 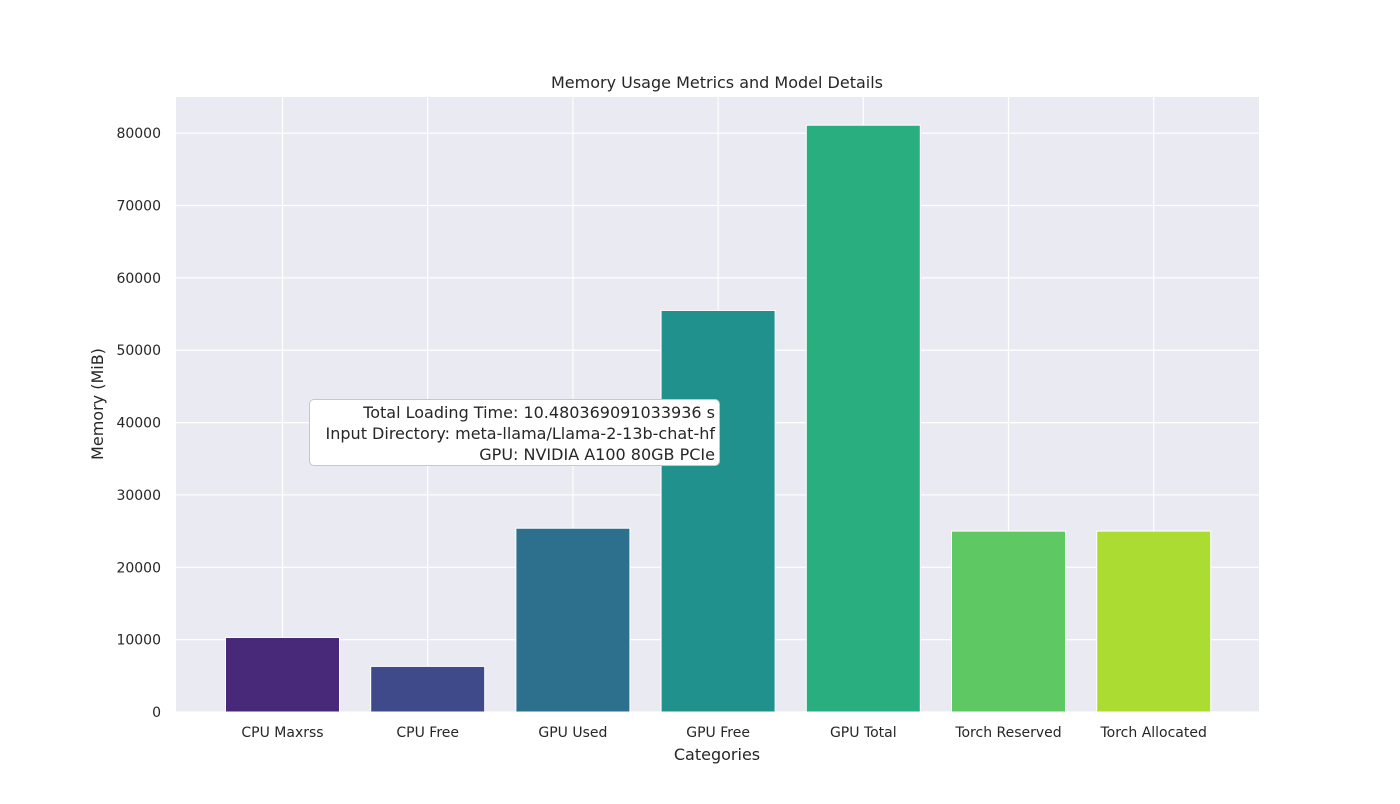 What do you see at coordinates (138, 496) in the screenshot?
I see `y-tick-label: 30000` at bounding box center [138, 496].